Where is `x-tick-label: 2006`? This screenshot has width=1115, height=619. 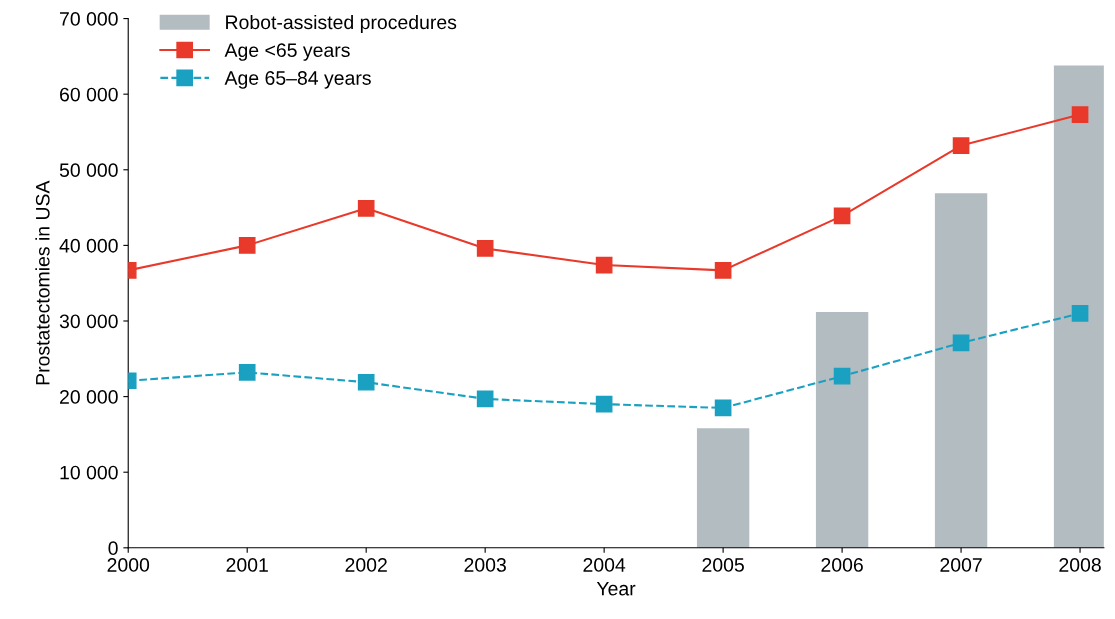
x-tick-label: 2006 is located at coordinates (842, 565).